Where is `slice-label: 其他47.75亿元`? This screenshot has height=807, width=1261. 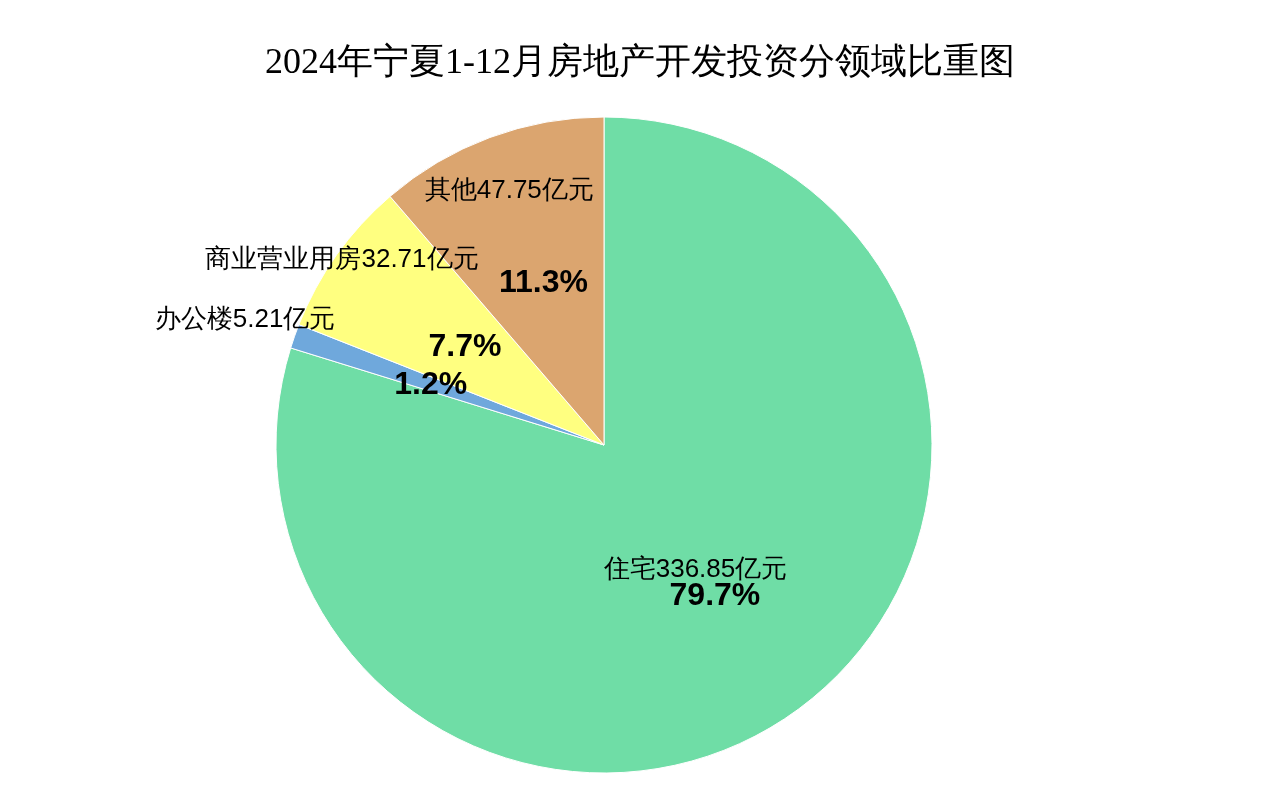 slice-label: 其他47.75亿元 is located at coordinates (509, 188).